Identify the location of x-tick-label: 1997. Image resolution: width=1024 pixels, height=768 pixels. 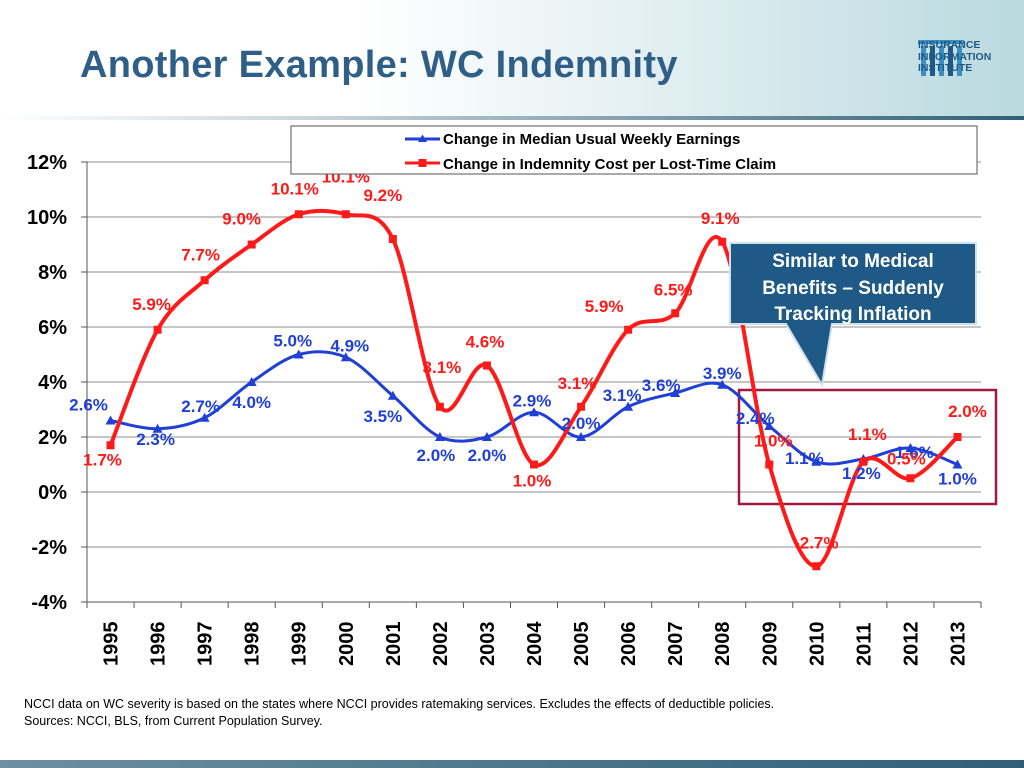
(206, 644).